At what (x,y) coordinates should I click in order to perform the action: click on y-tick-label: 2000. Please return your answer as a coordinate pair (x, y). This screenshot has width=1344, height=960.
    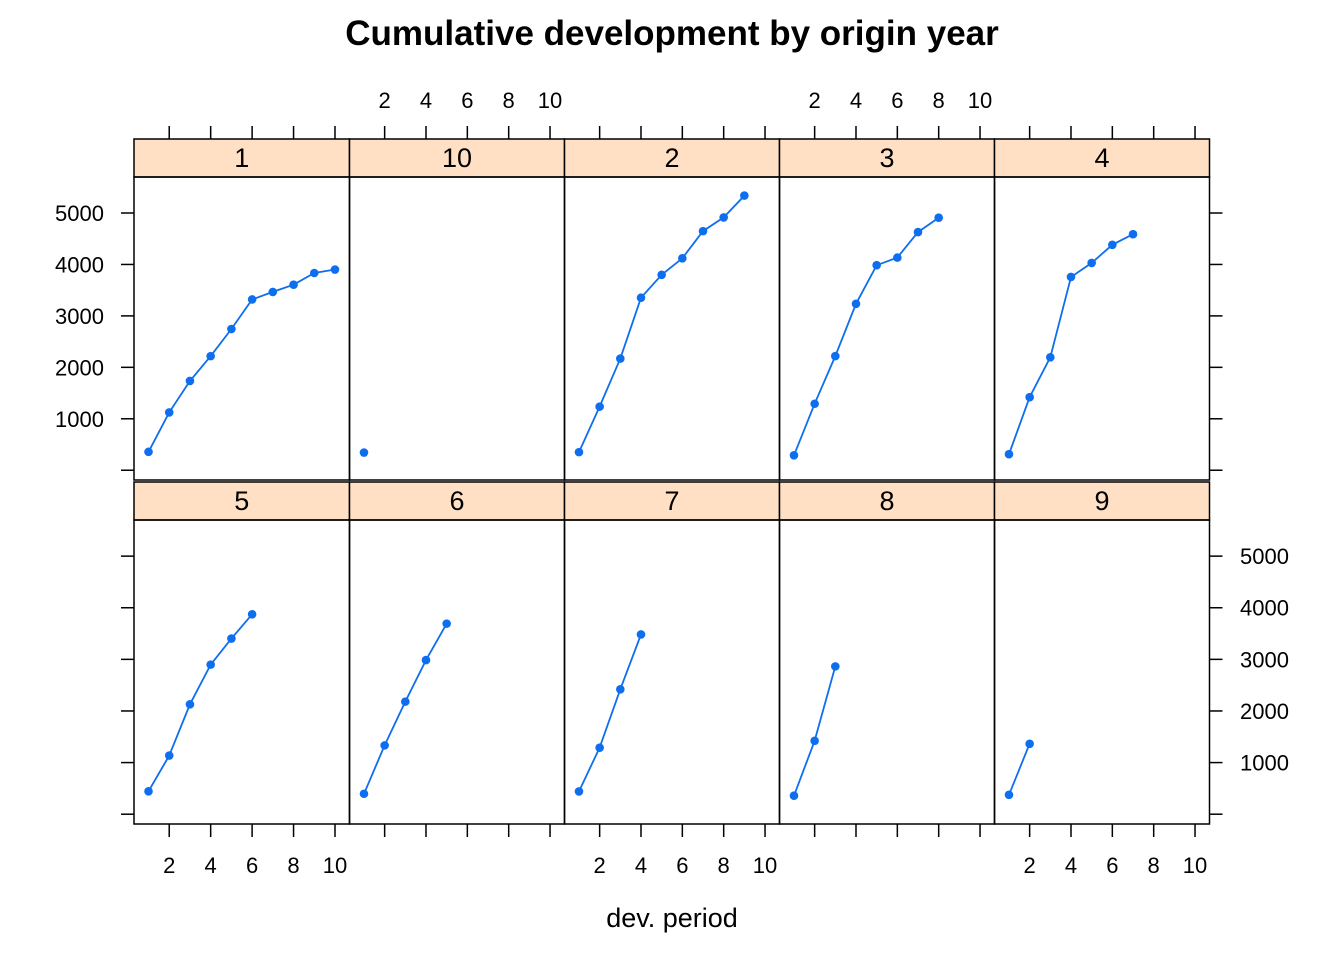
    Looking at the image, I should click on (1264, 711).